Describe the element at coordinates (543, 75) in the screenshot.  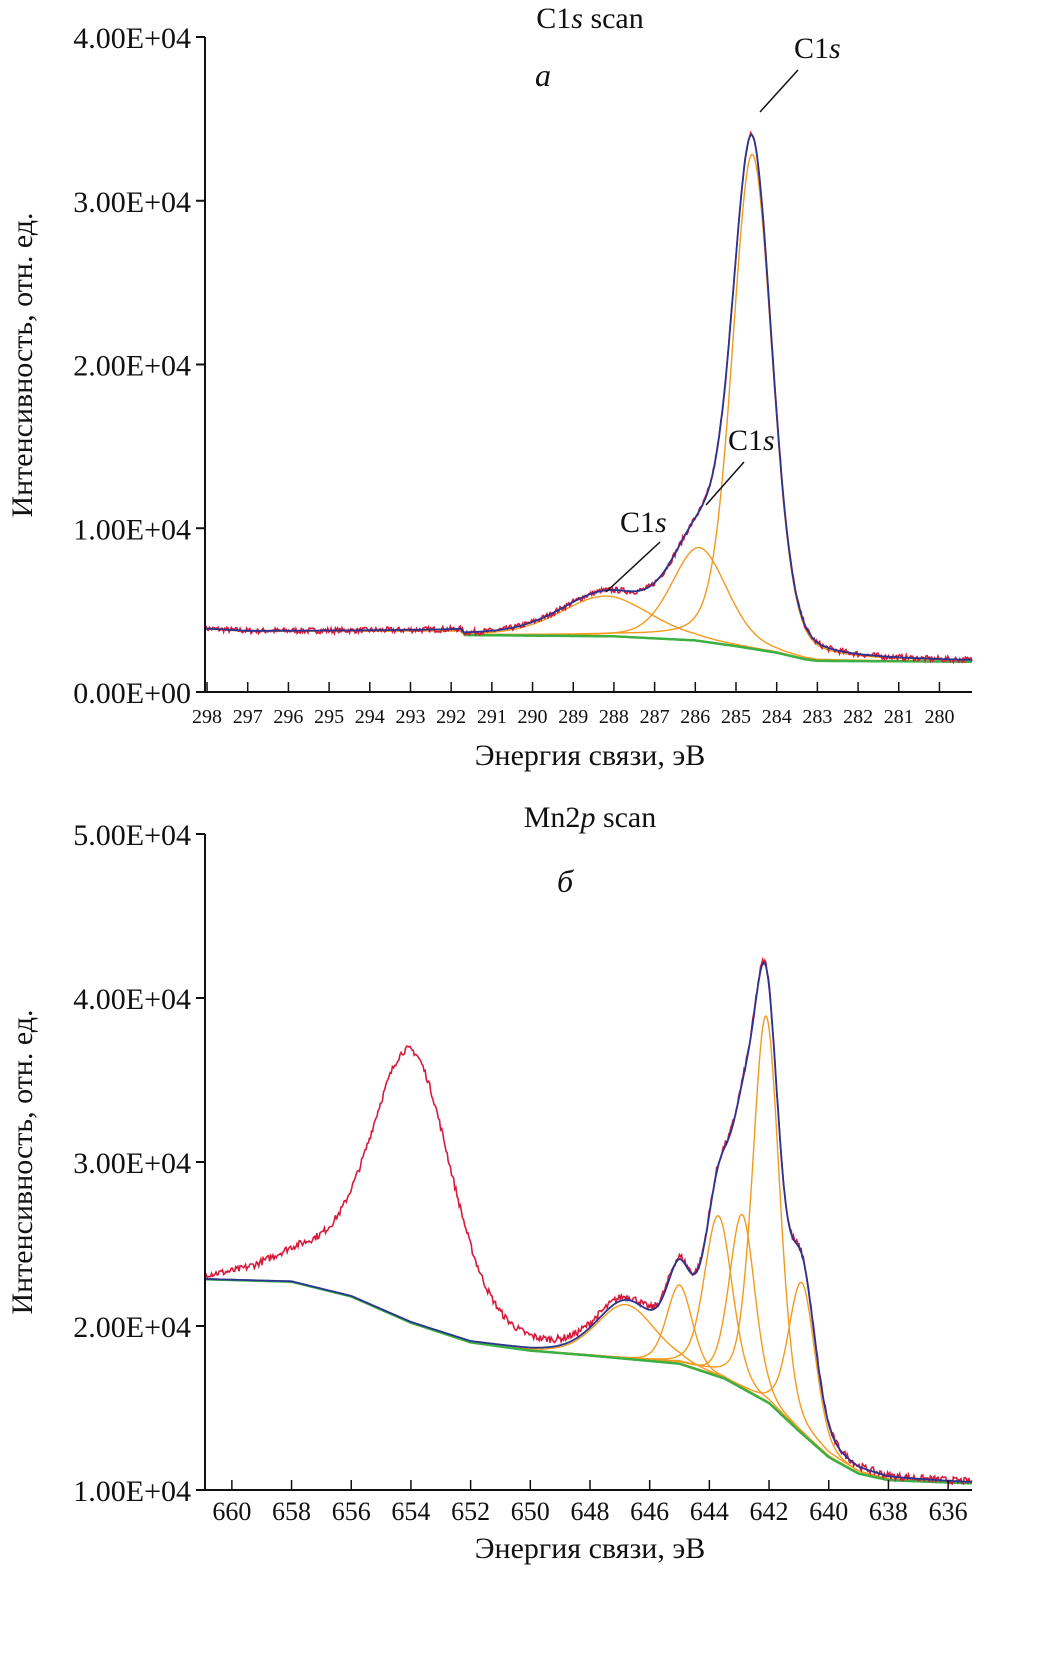
I see `panel-letter: а` at that location.